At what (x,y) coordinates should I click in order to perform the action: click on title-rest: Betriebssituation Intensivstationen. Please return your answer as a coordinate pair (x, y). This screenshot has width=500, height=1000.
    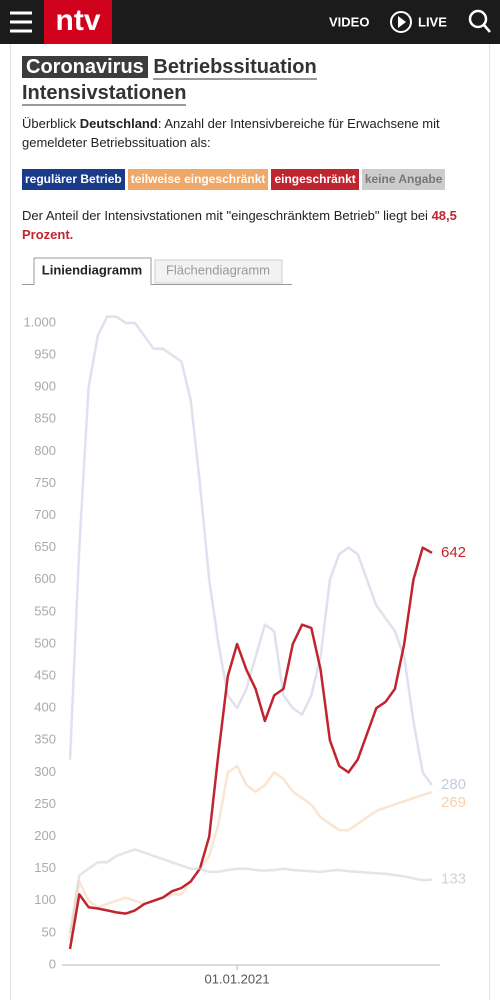
    Looking at the image, I should click on (169, 81).